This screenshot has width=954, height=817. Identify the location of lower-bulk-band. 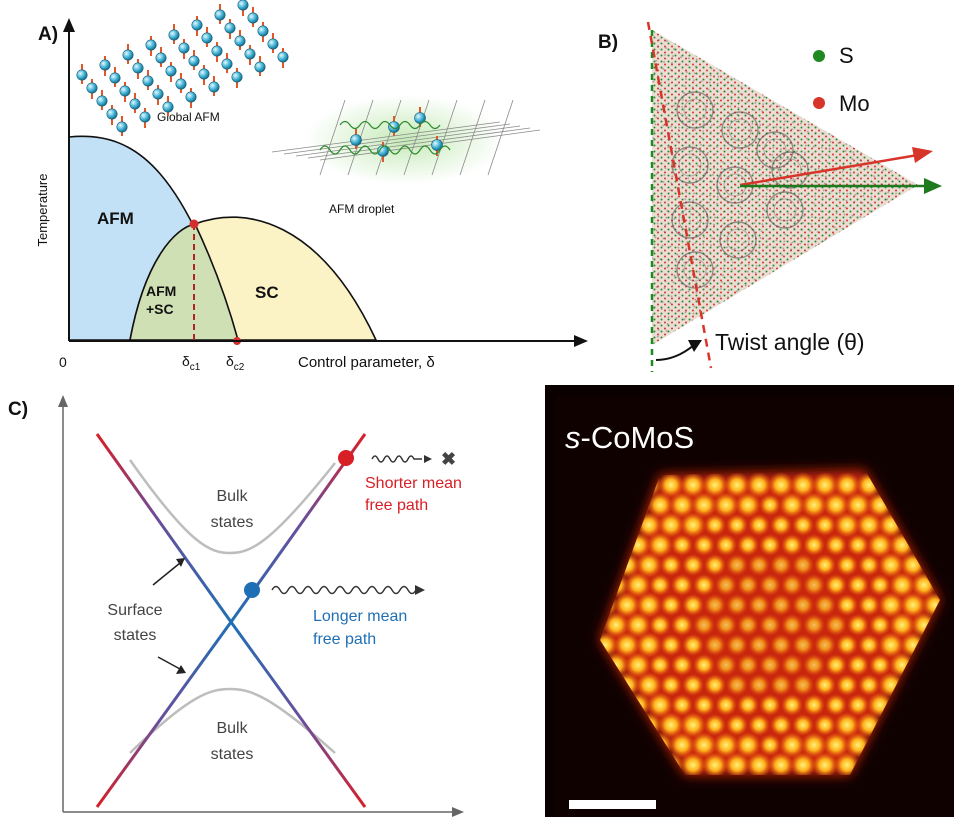
(232, 720).